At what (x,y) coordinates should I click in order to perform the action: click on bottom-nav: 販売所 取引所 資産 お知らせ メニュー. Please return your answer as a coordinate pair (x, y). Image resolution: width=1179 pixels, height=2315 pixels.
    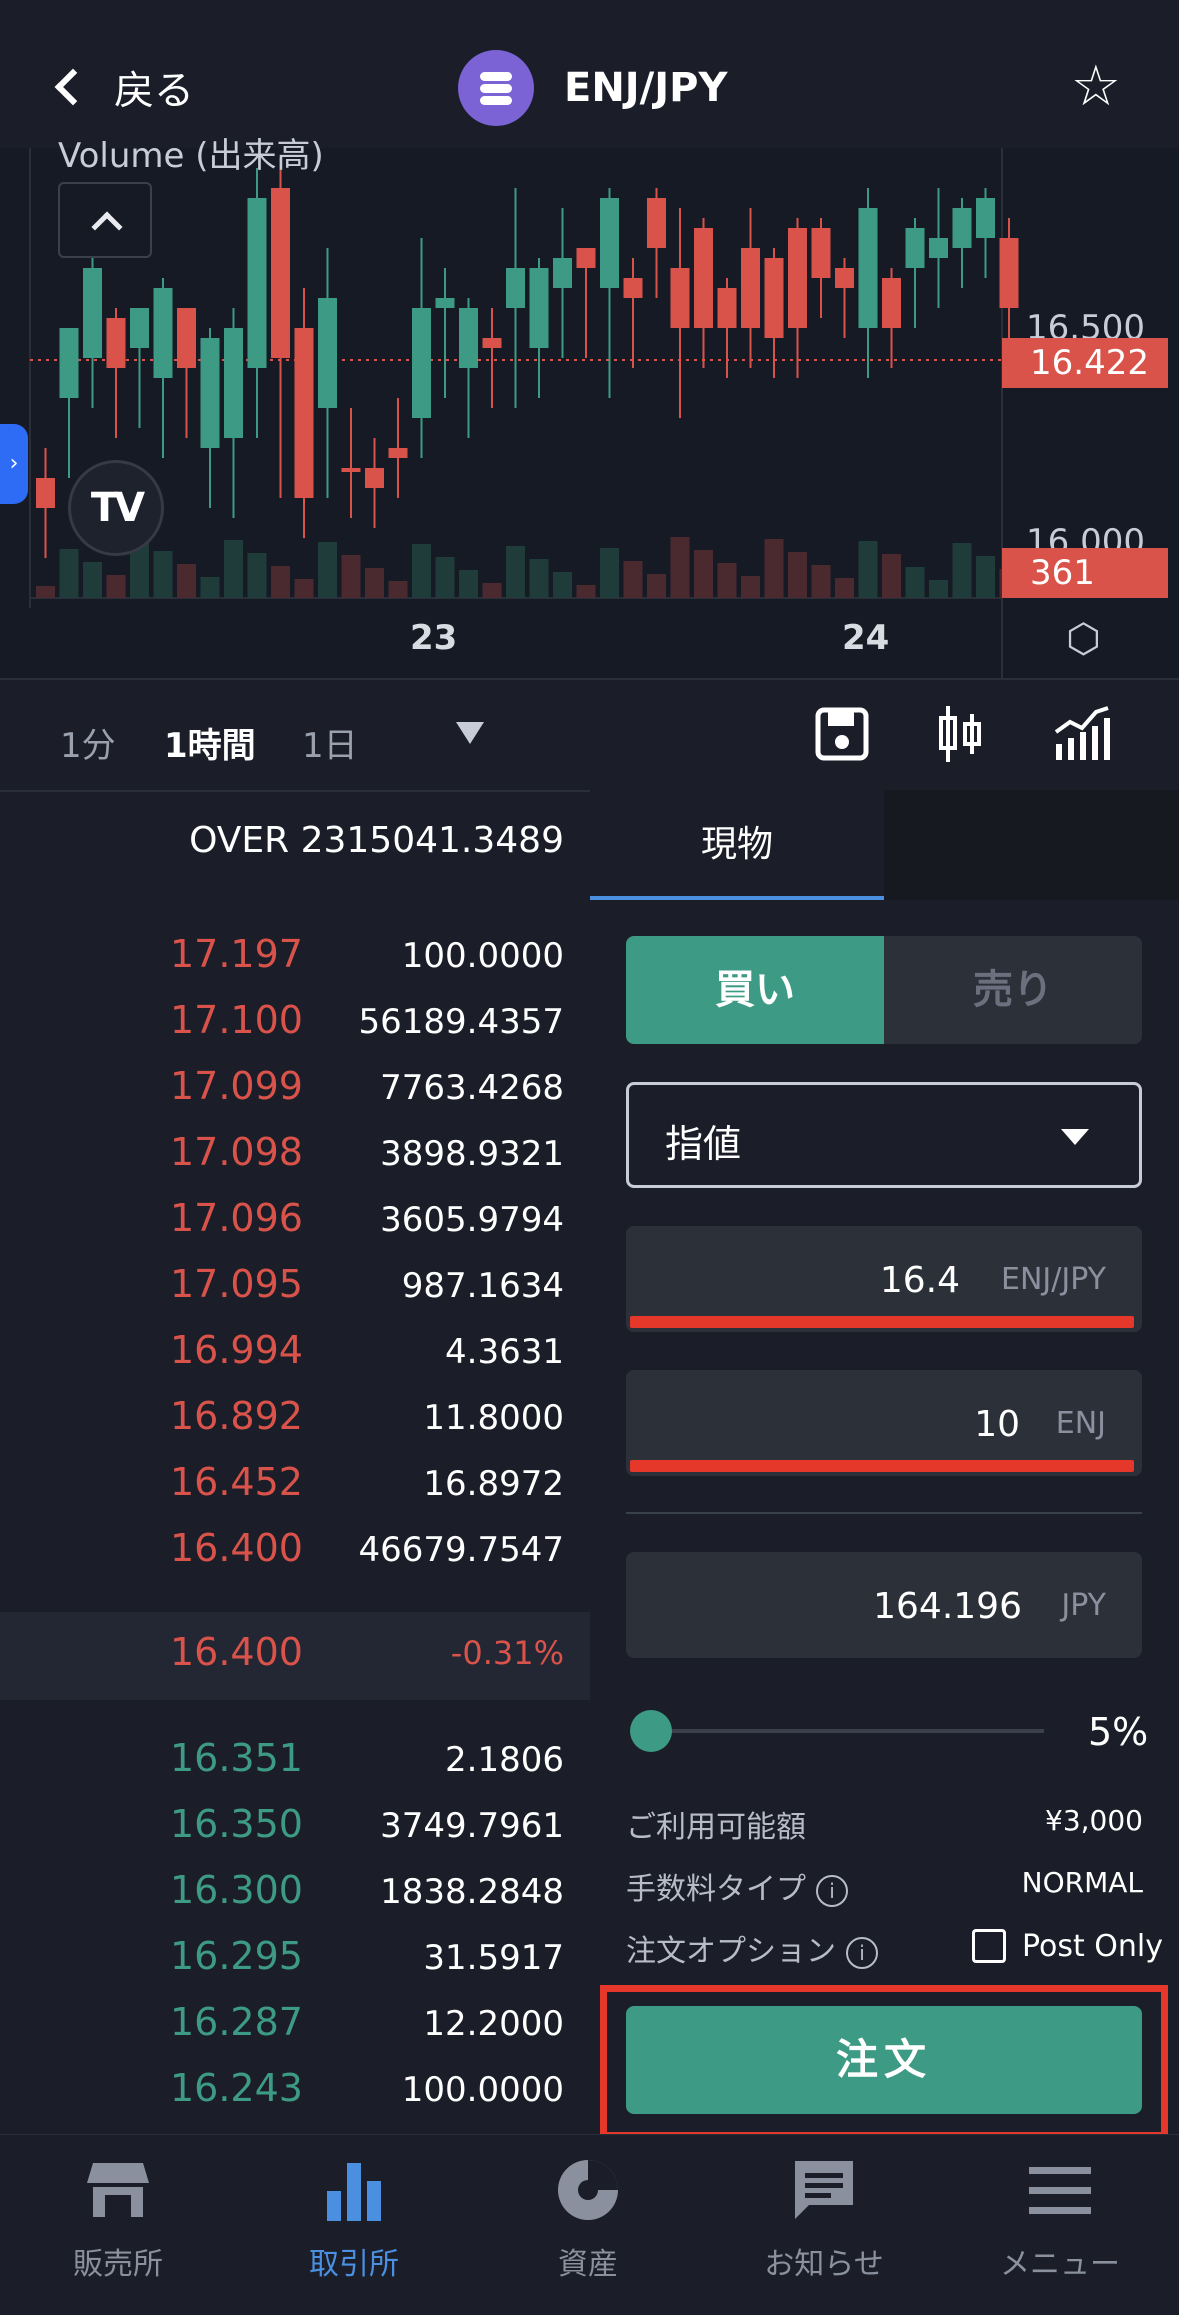
    Looking at the image, I should click on (589, 2224).